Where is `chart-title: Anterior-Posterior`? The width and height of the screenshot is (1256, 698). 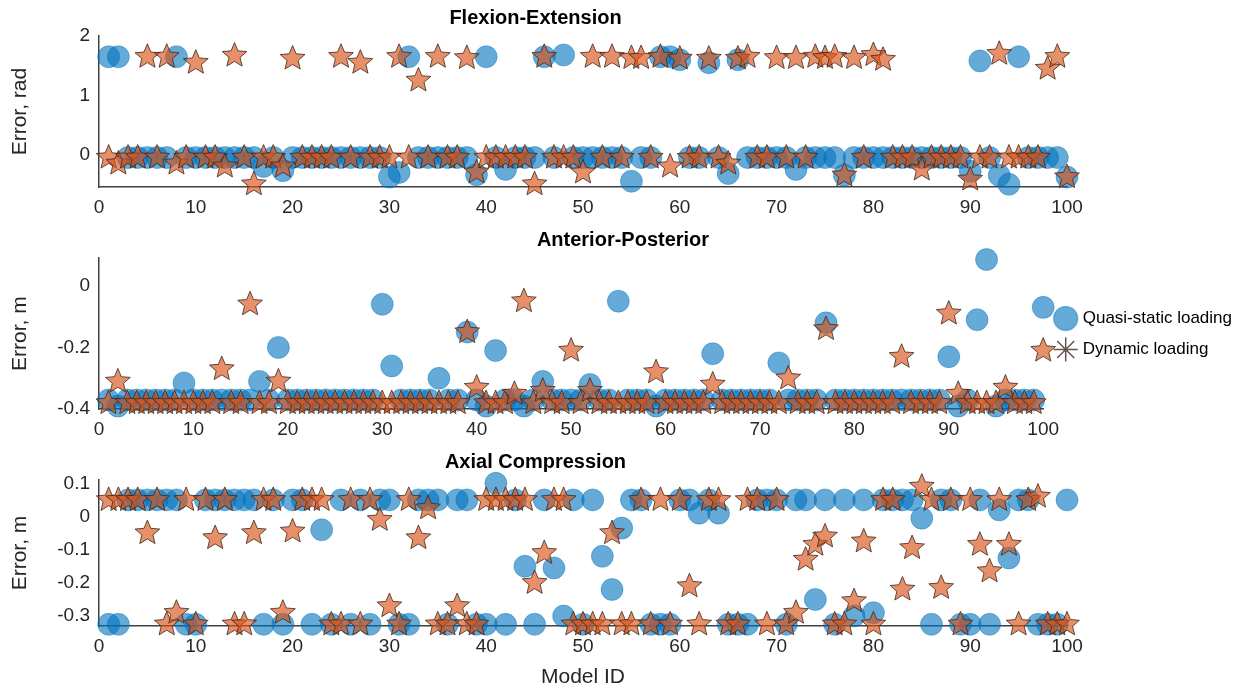
chart-title: Anterior-Posterior is located at coordinates (623, 238).